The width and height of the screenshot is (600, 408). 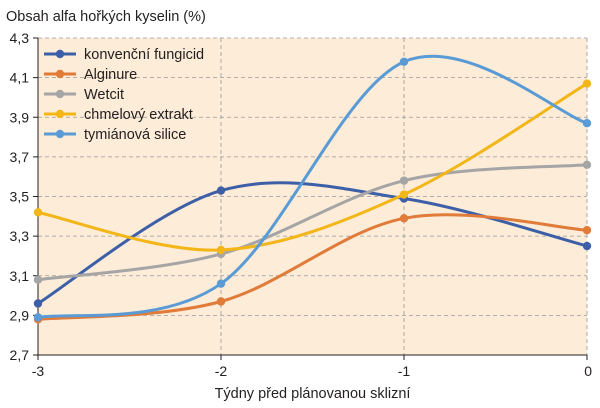 I want to click on x-tick-label: -2, so click(x=221, y=371).